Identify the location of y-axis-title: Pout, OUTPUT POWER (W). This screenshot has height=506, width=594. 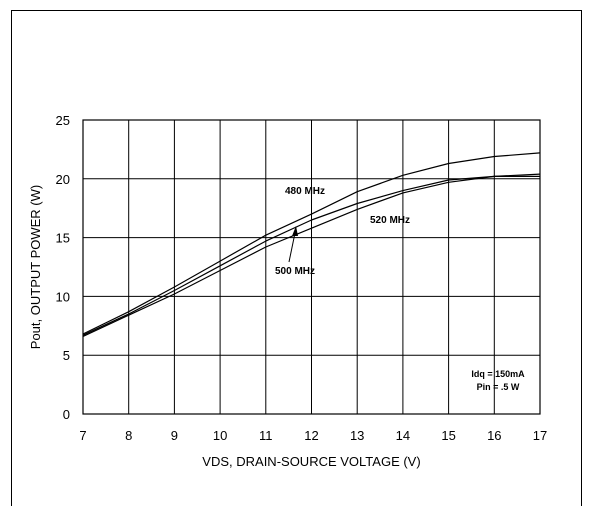
(35, 267).